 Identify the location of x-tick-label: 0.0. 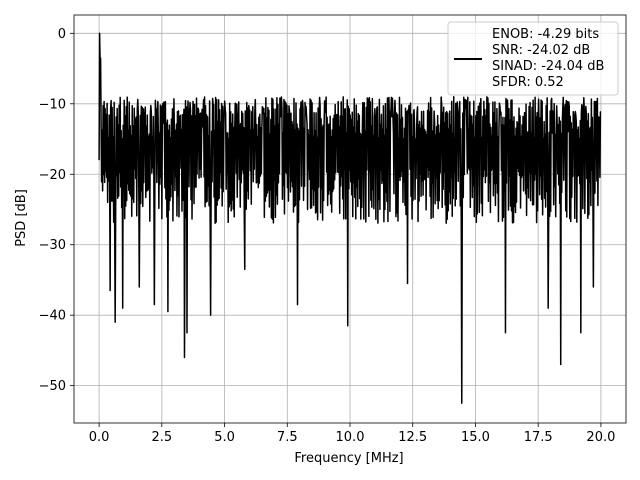
(99, 437).